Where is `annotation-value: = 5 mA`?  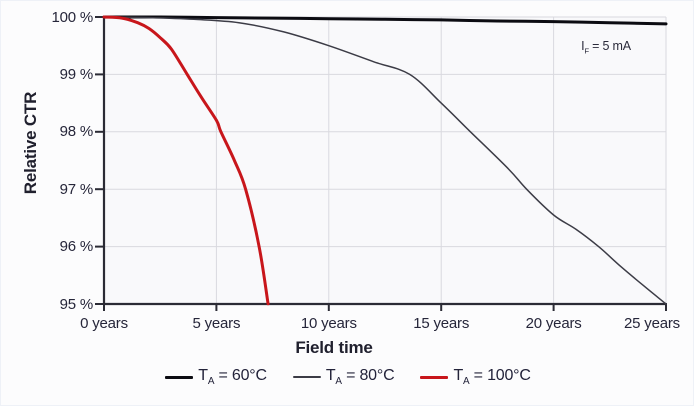 annotation-value: = 5 mA is located at coordinates (609, 46).